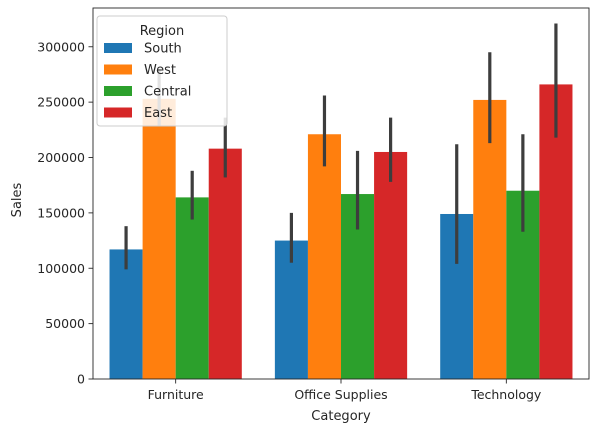 This screenshot has width=598, height=432. I want to click on legend-swatch-east, so click(118, 112).